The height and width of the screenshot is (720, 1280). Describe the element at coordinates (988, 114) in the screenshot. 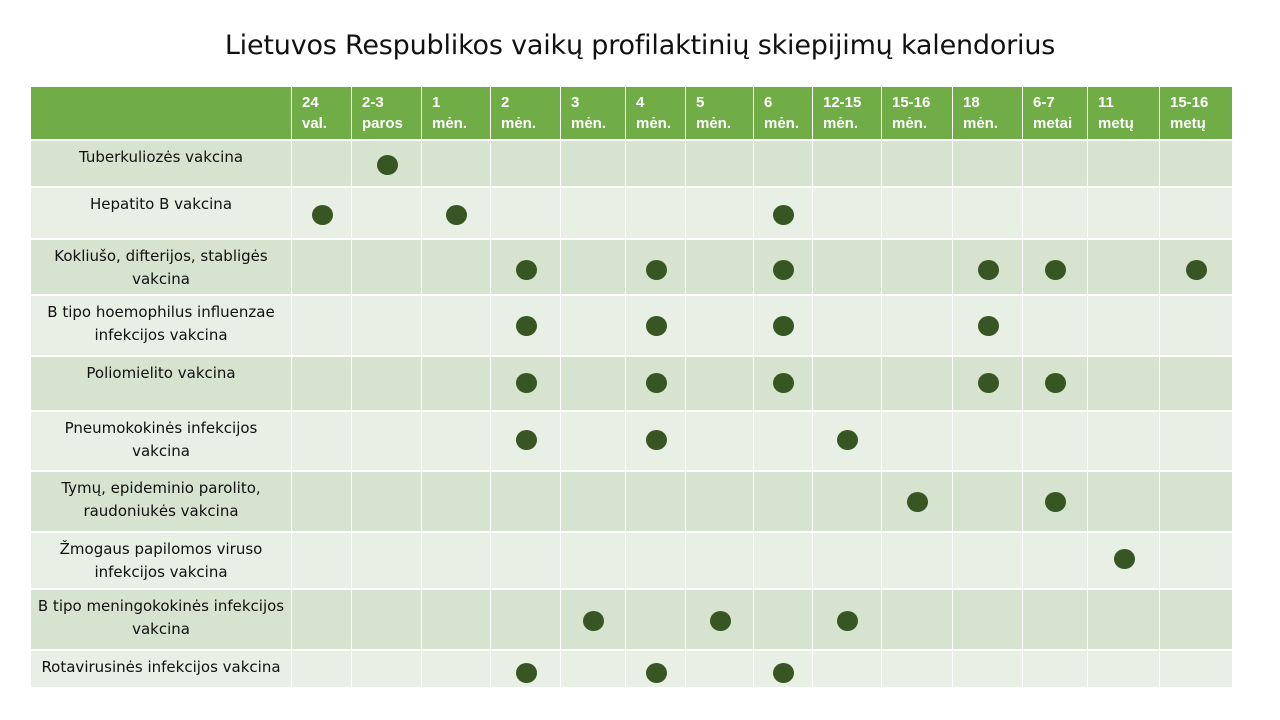

I see `column-header: 18 mėn.` at that location.